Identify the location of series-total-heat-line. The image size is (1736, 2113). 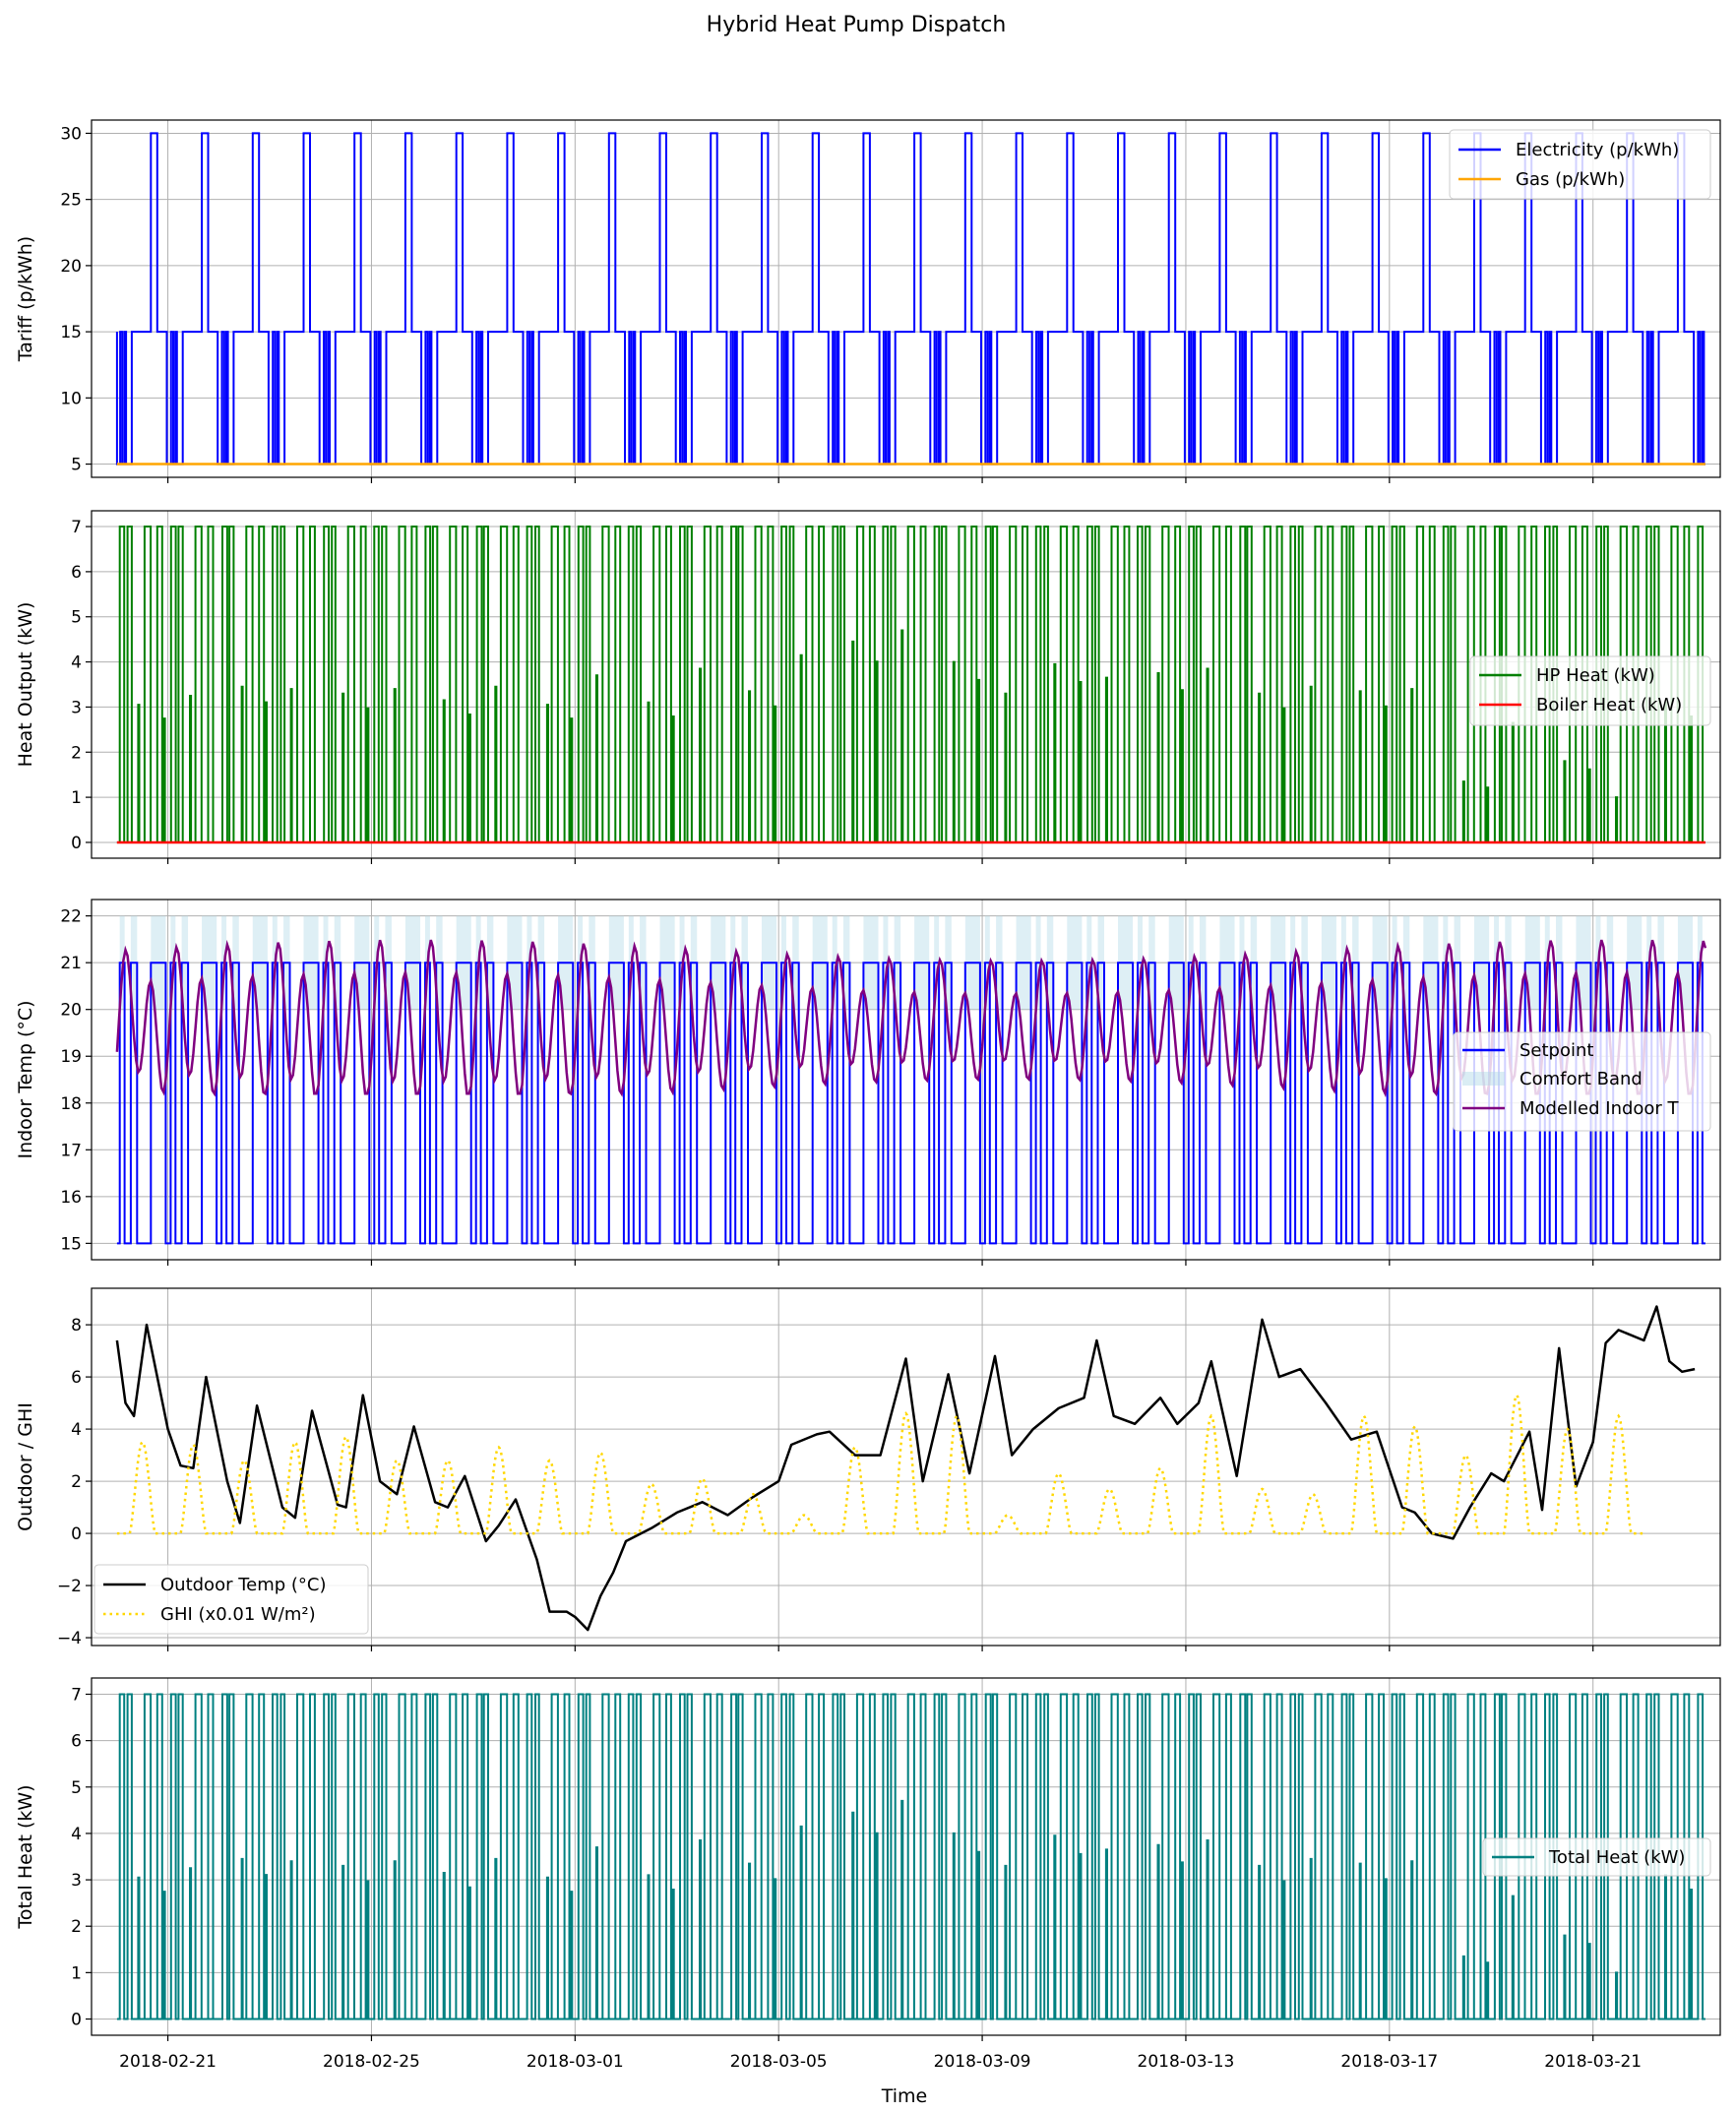
(910, 1856).